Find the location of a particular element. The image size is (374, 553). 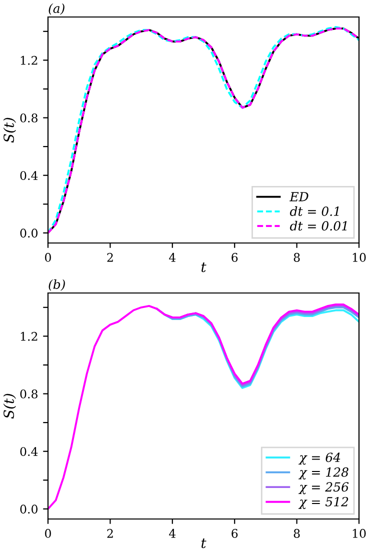

chart-title: (b) is located at coordinates (56, 285).